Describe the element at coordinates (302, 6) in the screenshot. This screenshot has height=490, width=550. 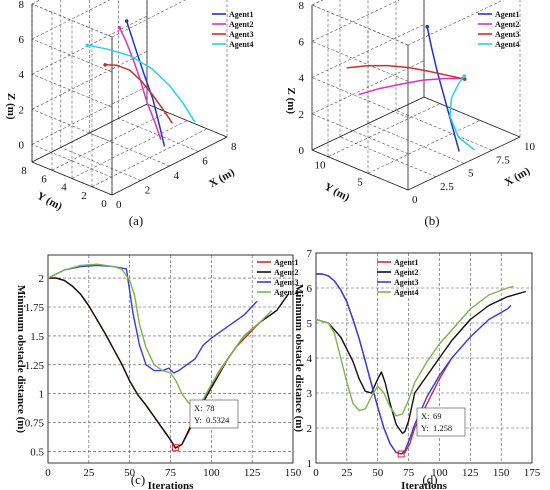
I see `z-tick-label: 8` at that location.